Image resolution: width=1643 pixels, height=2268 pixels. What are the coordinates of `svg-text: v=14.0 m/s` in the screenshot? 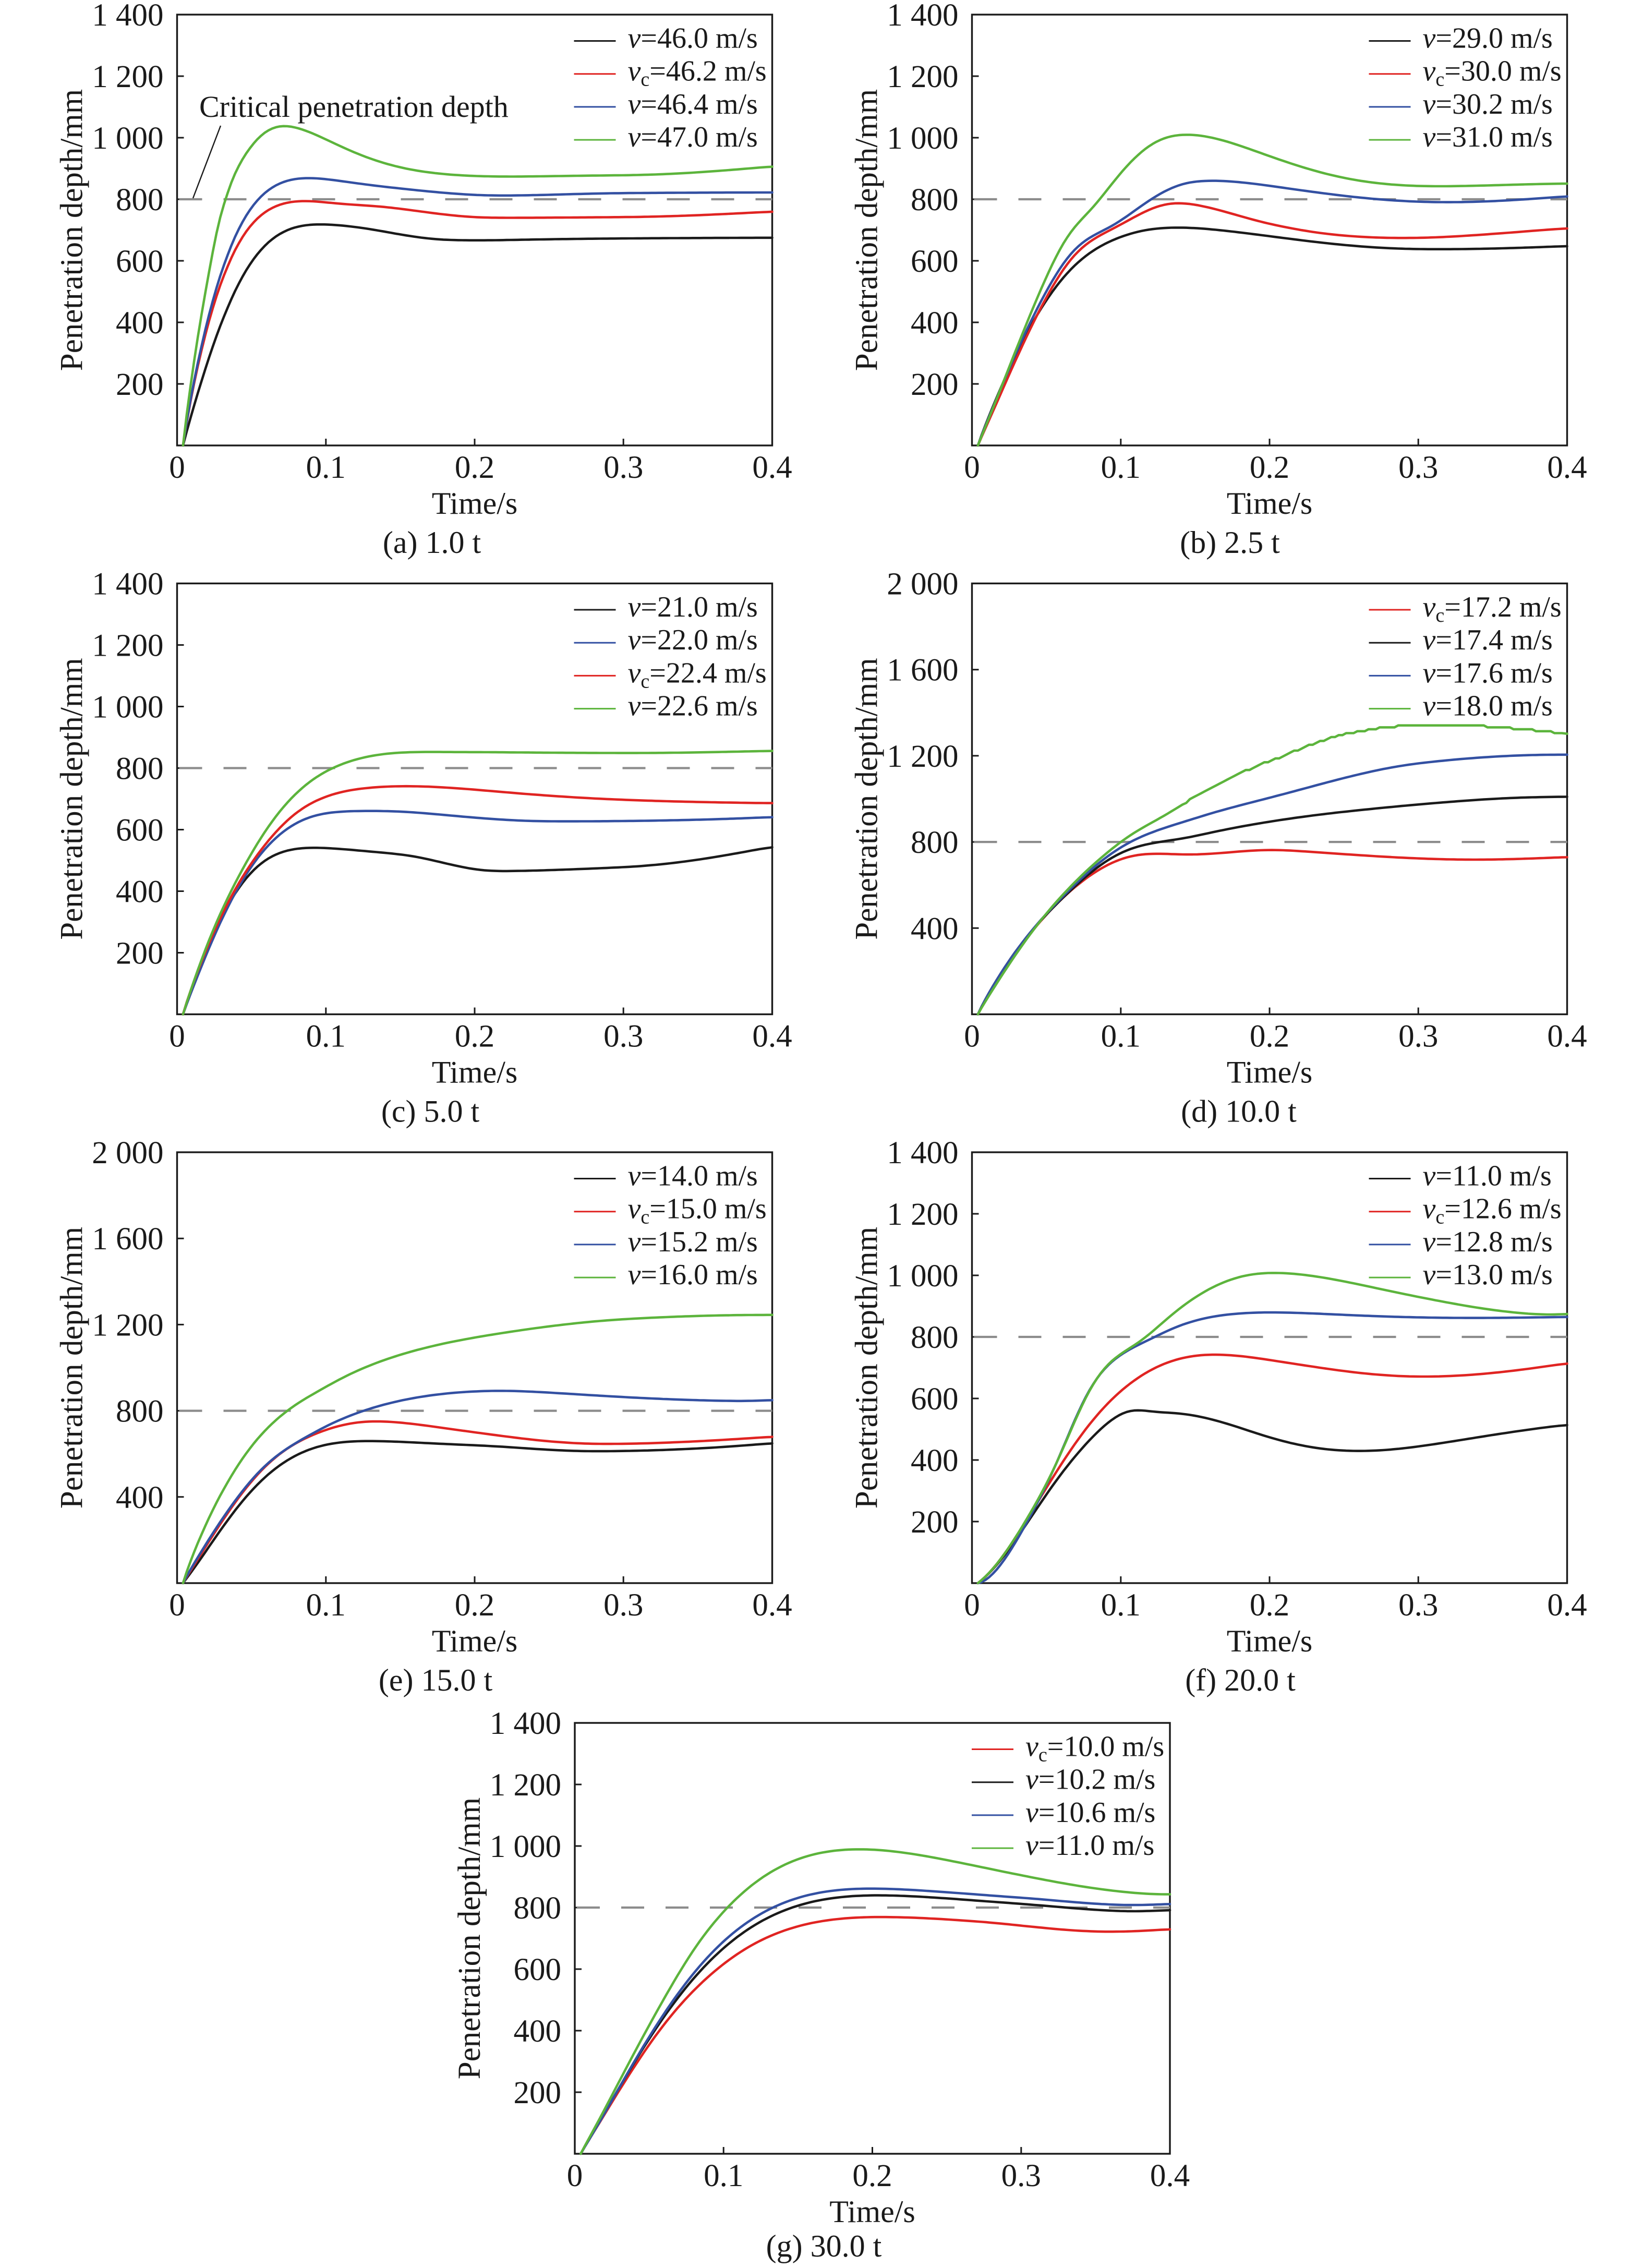 It's located at (693, 1176).